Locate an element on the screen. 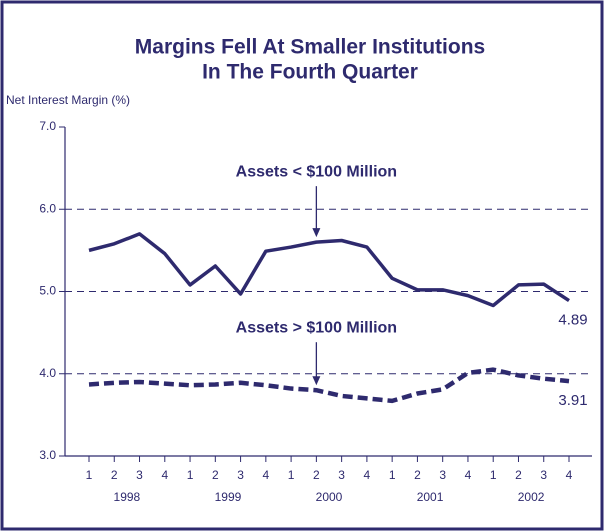  series-annotation: Assets > $100 Million is located at coordinates (316, 327).